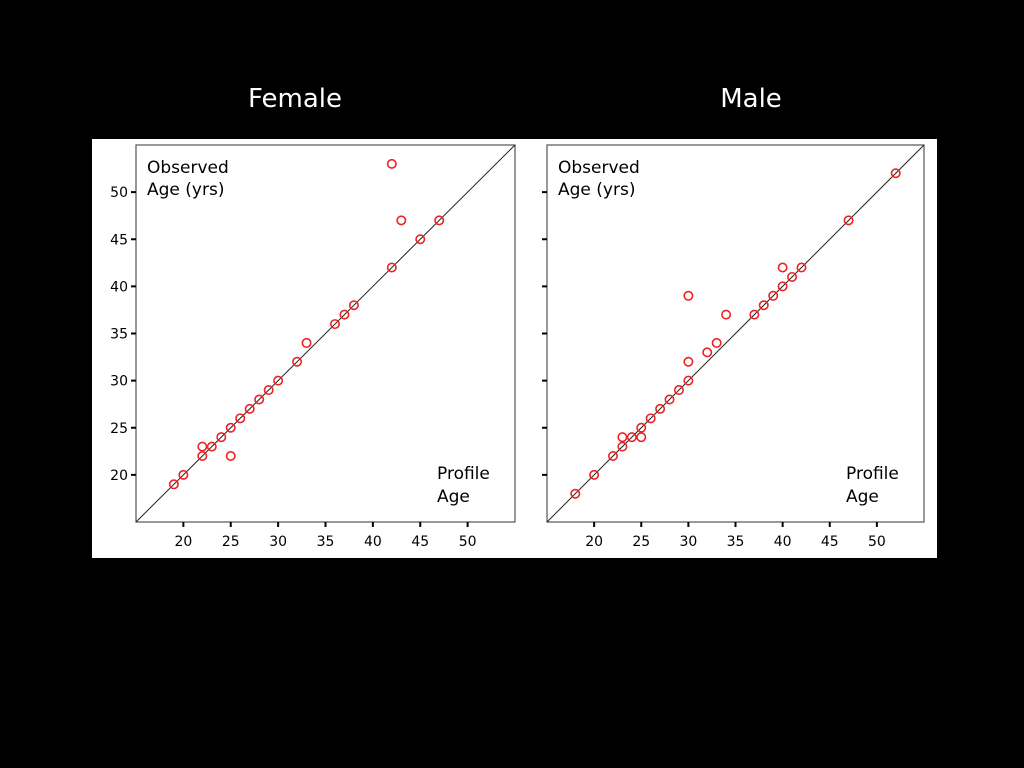 This screenshot has width=1024, height=768. I want to click on female-ylabel-line-0: Observed, so click(188, 168).